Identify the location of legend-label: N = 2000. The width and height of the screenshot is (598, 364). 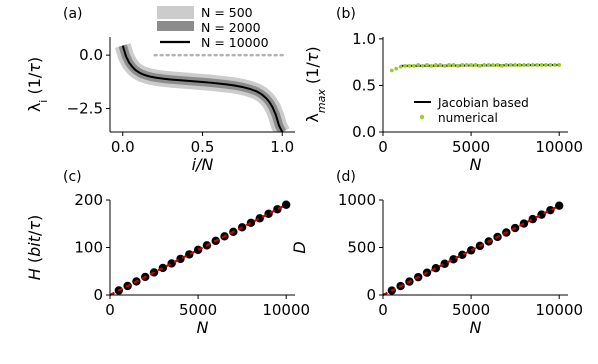
(231, 27).